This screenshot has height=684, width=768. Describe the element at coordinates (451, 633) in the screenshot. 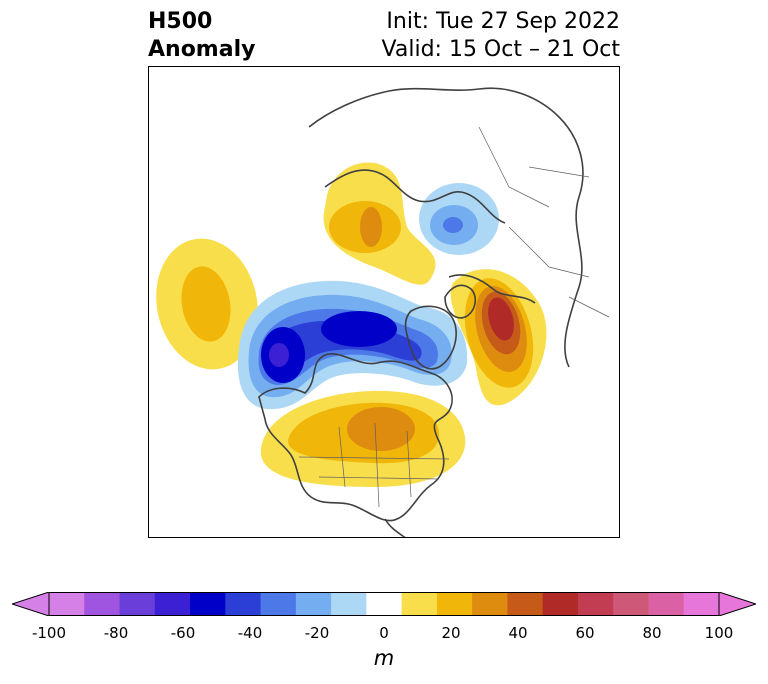

I see `colorbar-tick-label: 20` at that location.